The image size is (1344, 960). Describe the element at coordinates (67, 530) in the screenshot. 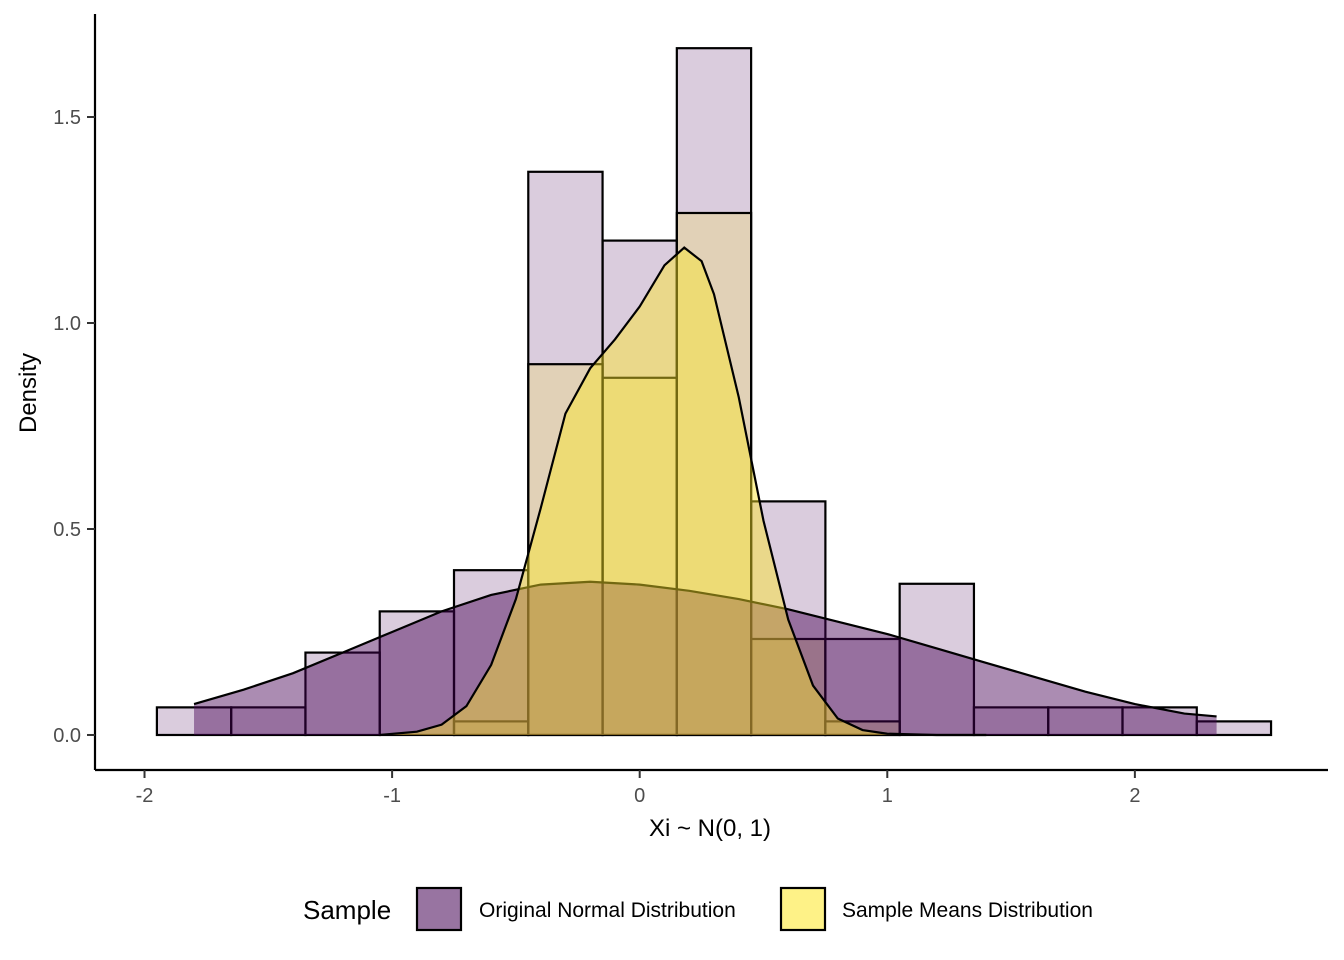

I see `y-tick-label: 0.5` at that location.